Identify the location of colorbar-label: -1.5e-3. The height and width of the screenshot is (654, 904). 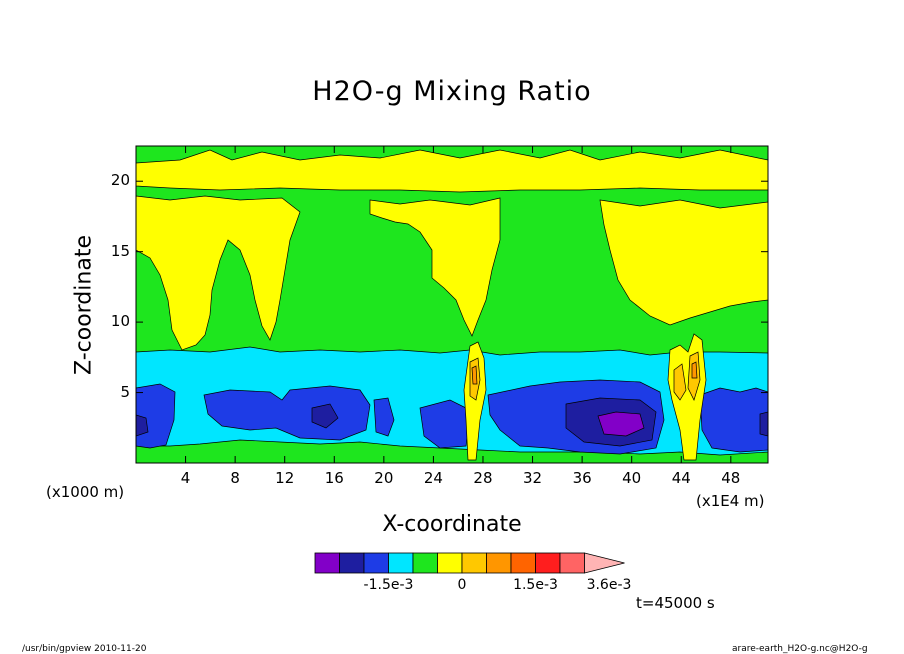
(388, 585).